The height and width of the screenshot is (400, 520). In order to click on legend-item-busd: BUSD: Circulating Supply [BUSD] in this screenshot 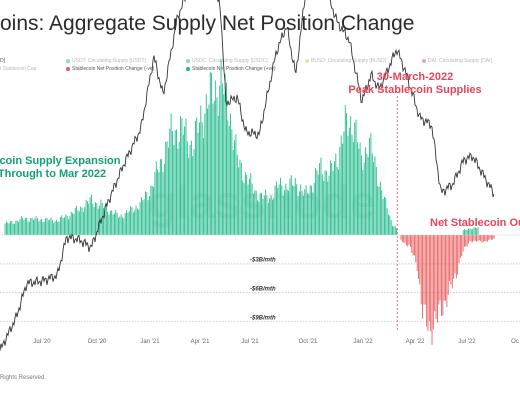, I will do `click(345, 61)`.